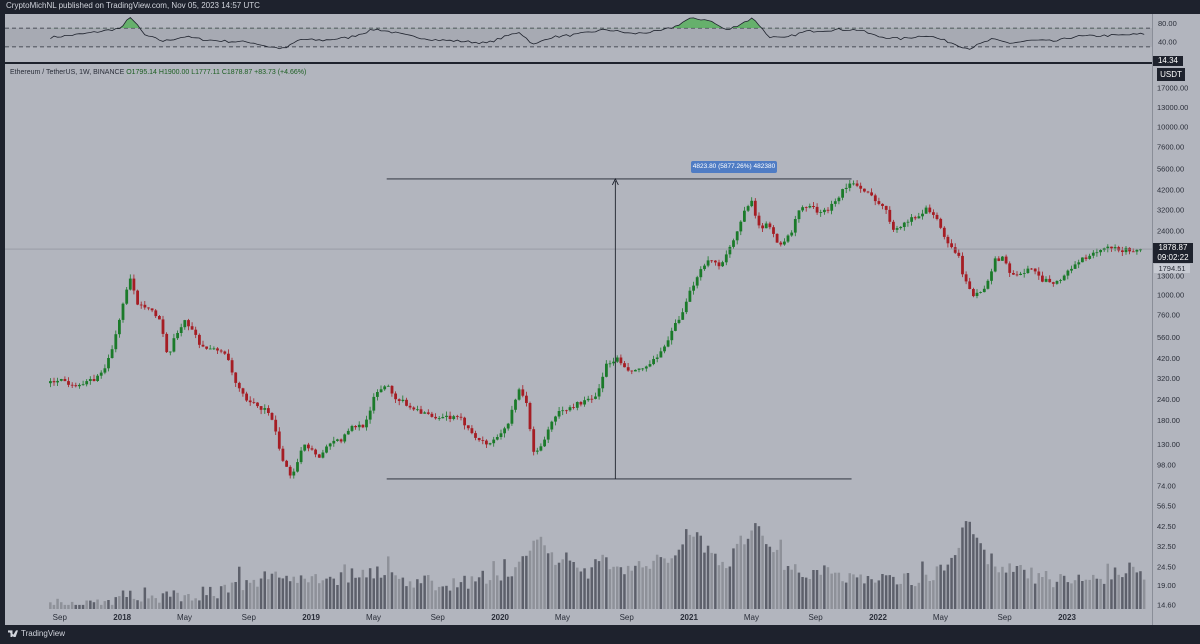 The height and width of the screenshot is (644, 1200). I want to click on time-axis-label: May, so click(940, 617).